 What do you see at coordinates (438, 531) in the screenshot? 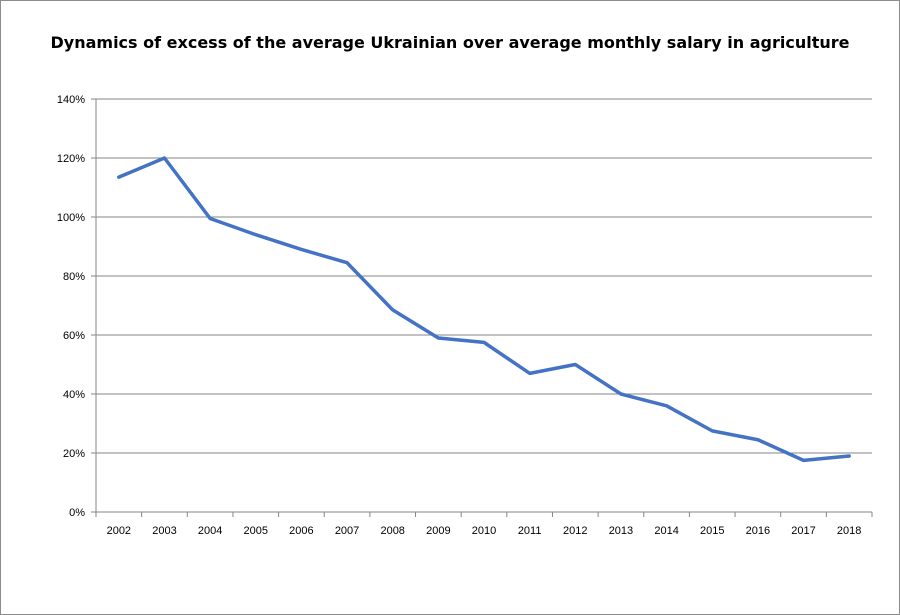
I see `x-tick-label: 2009` at bounding box center [438, 531].